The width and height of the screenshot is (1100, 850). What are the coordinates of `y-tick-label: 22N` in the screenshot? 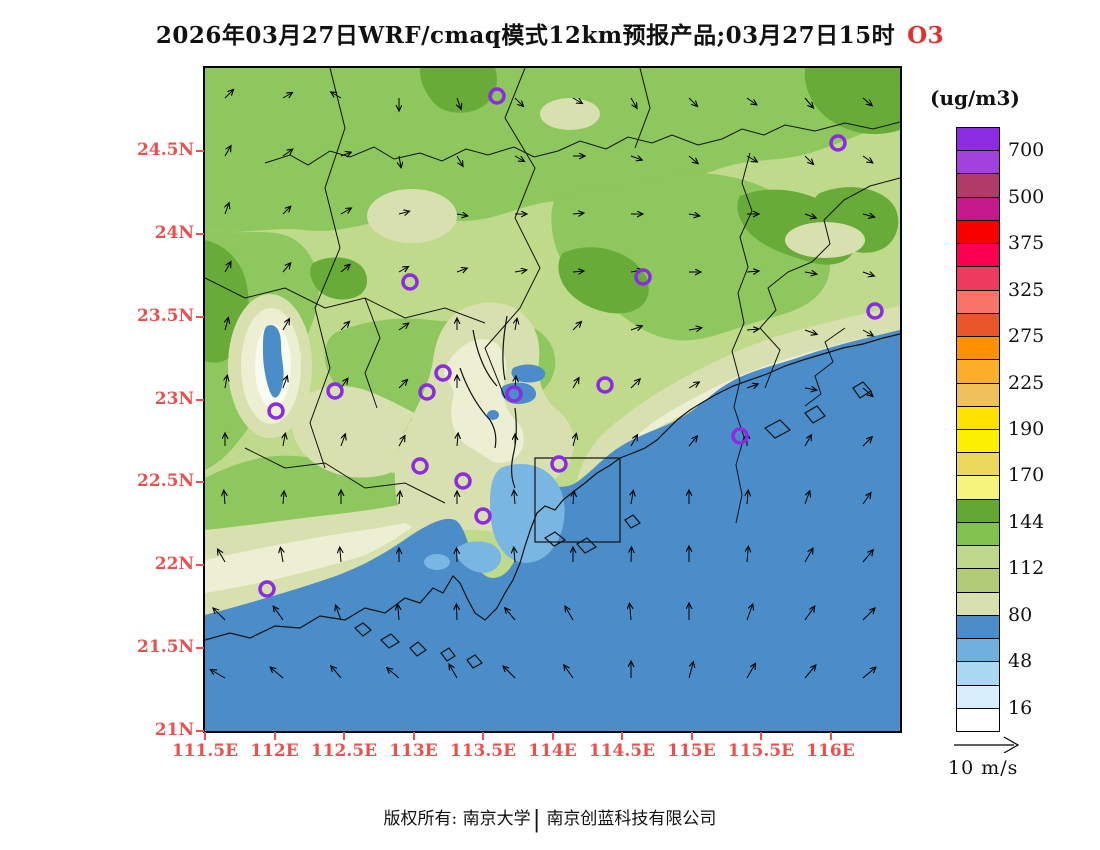 It's located at (174, 564).